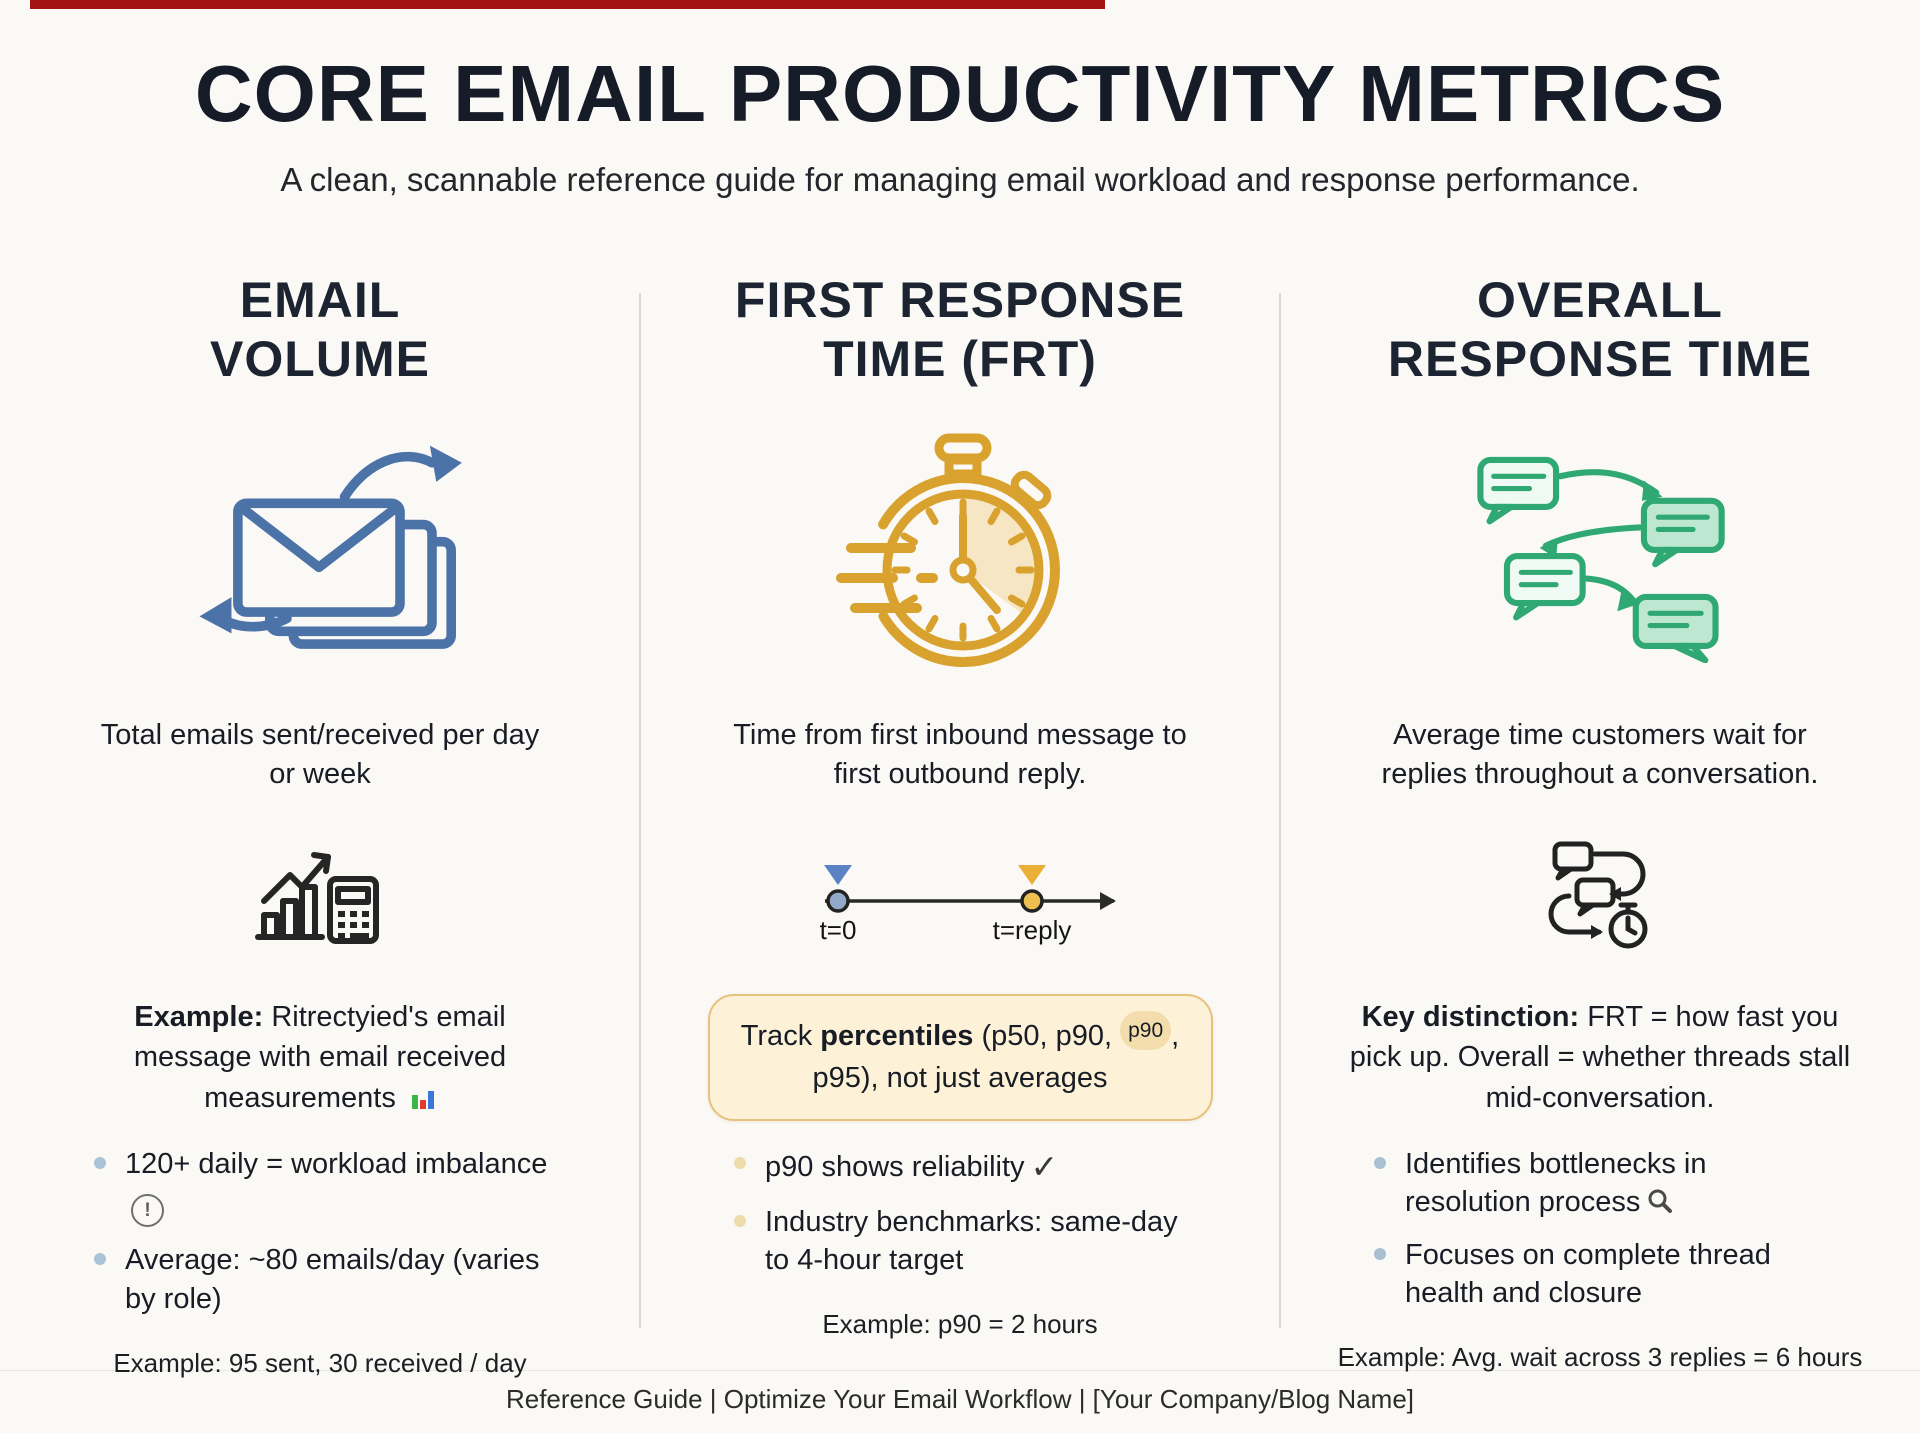  I want to click on stopwatch-icon, so click(948, 550).